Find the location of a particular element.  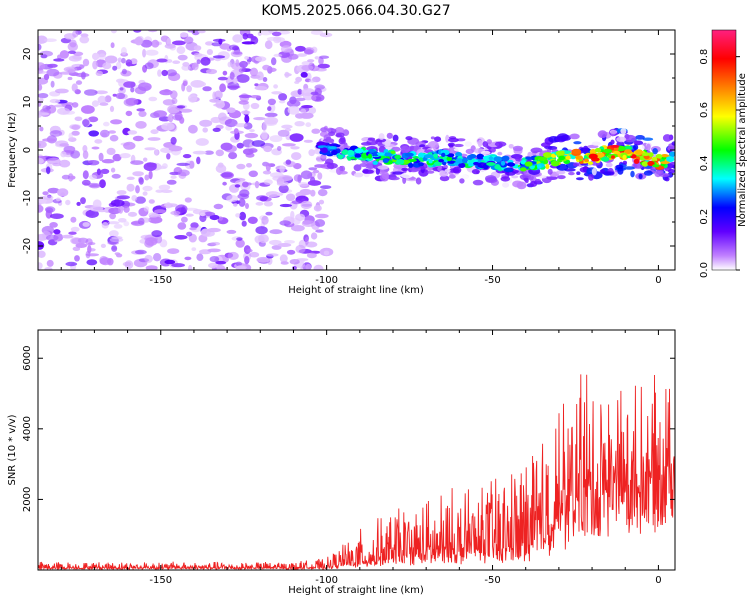

x-tick-label: -50 is located at coordinates (492, 580).